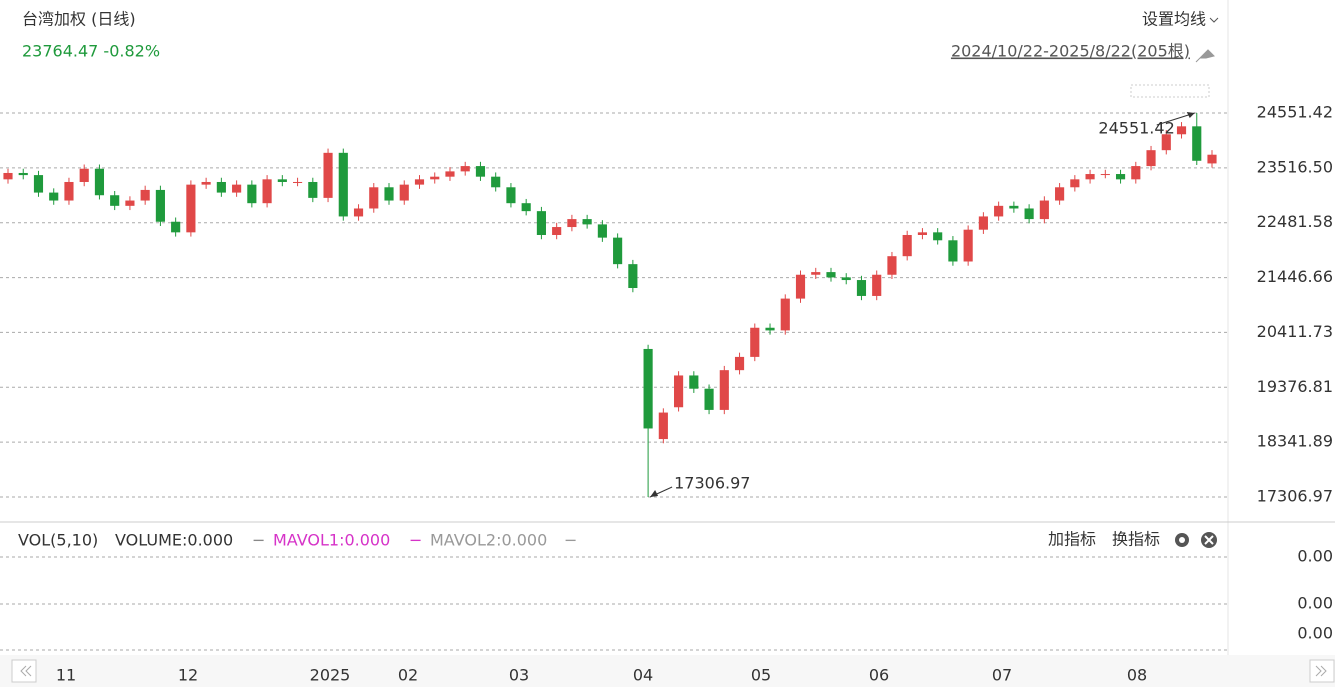 This screenshot has width=1335, height=687. What do you see at coordinates (1295, 386) in the screenshot?
I see `y-tick-label: 19376.81` at bounding box center [1295, 386].